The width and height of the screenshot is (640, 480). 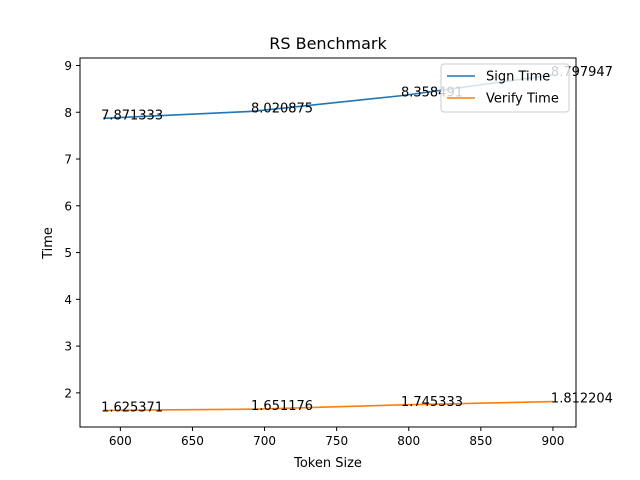 What do you see at coordinates (328, 406) in the screenshot?
I see `verify-time-line` at bounding box center [328, 406].